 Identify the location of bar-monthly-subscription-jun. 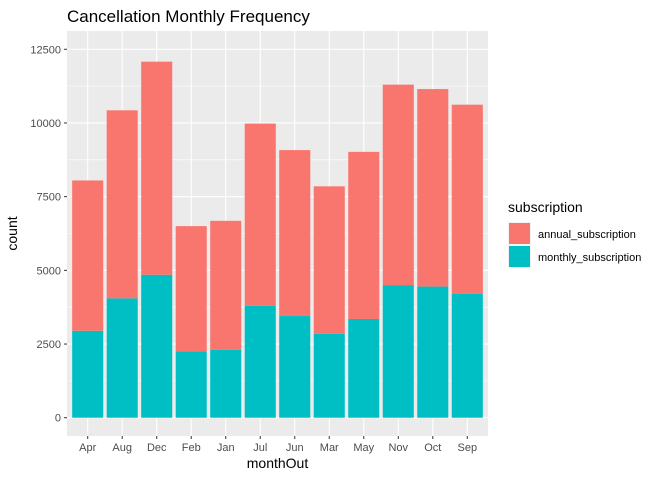
(295, 367).